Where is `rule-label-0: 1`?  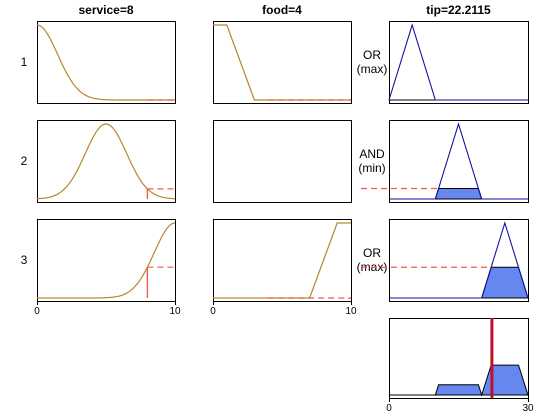 rule-label-0: 1 is located at coordinates (24, 62).